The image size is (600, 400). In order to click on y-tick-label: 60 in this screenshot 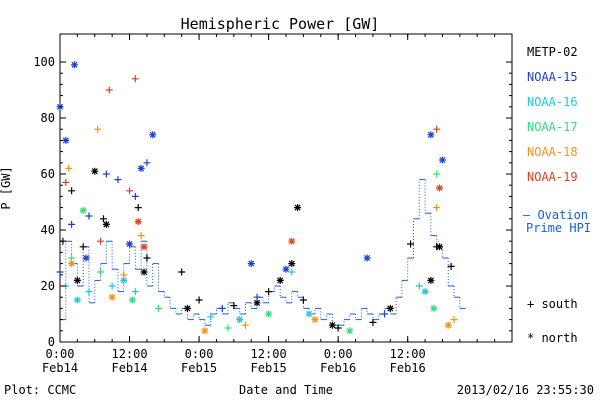, I will do `click(48, 174)`.